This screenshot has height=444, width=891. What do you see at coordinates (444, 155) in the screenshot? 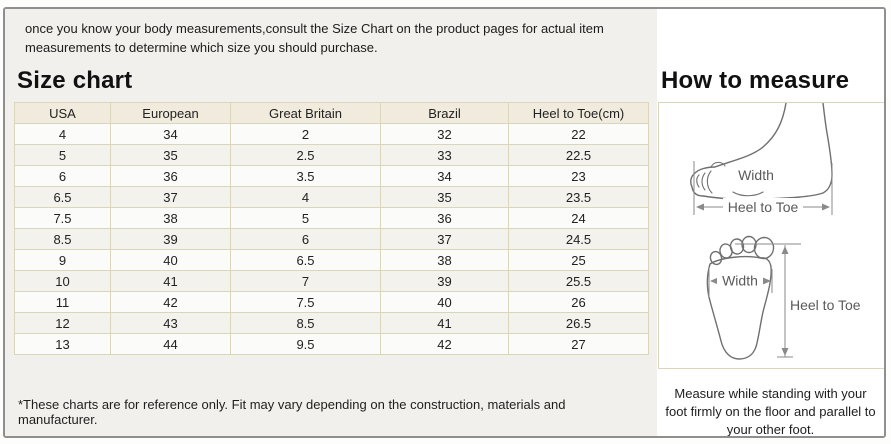
I see `table-cell: 33` at bounding box center [444, 155].